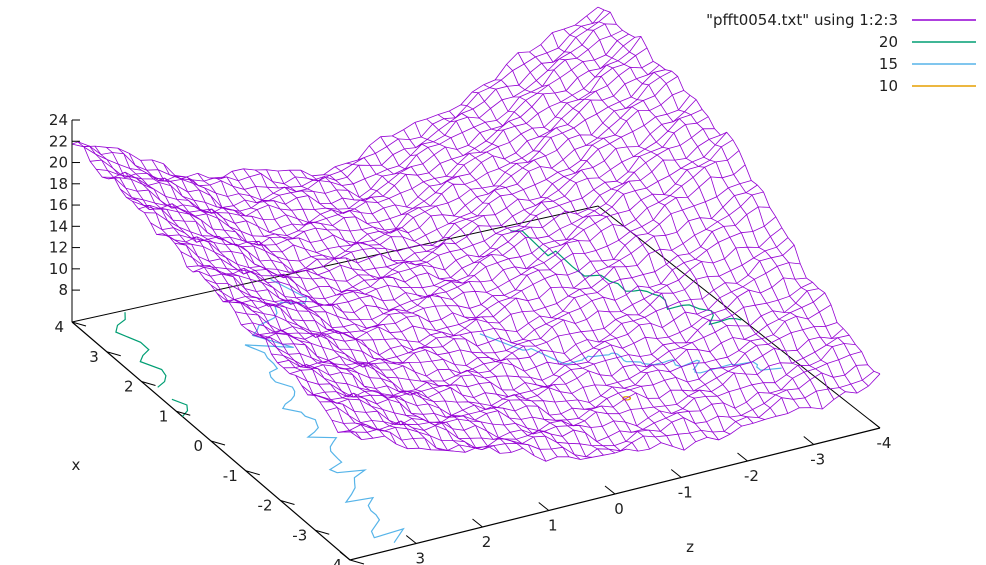  I want to click on x-tick-label: -4, so click(334, 560).